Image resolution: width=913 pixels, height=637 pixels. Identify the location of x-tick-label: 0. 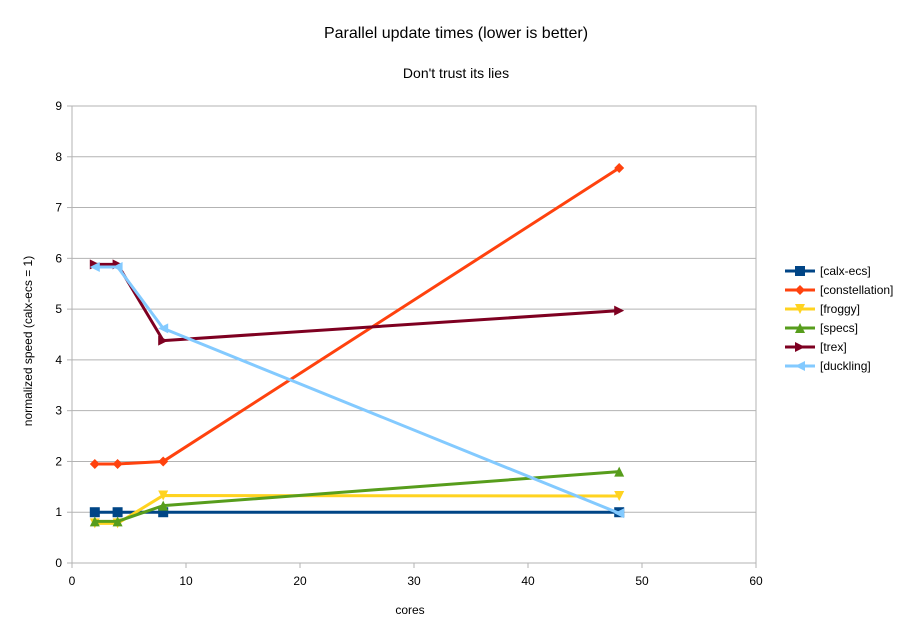
(72, 581).